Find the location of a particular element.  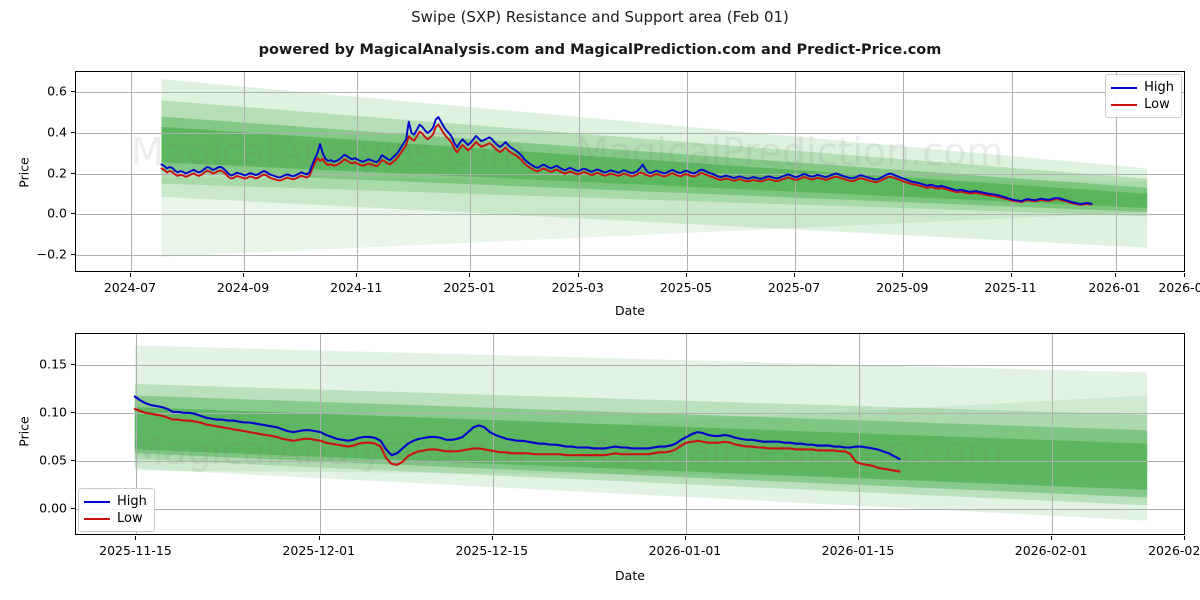

x-tick-label: 2025-12-01 is located at coordinates (319, 550).